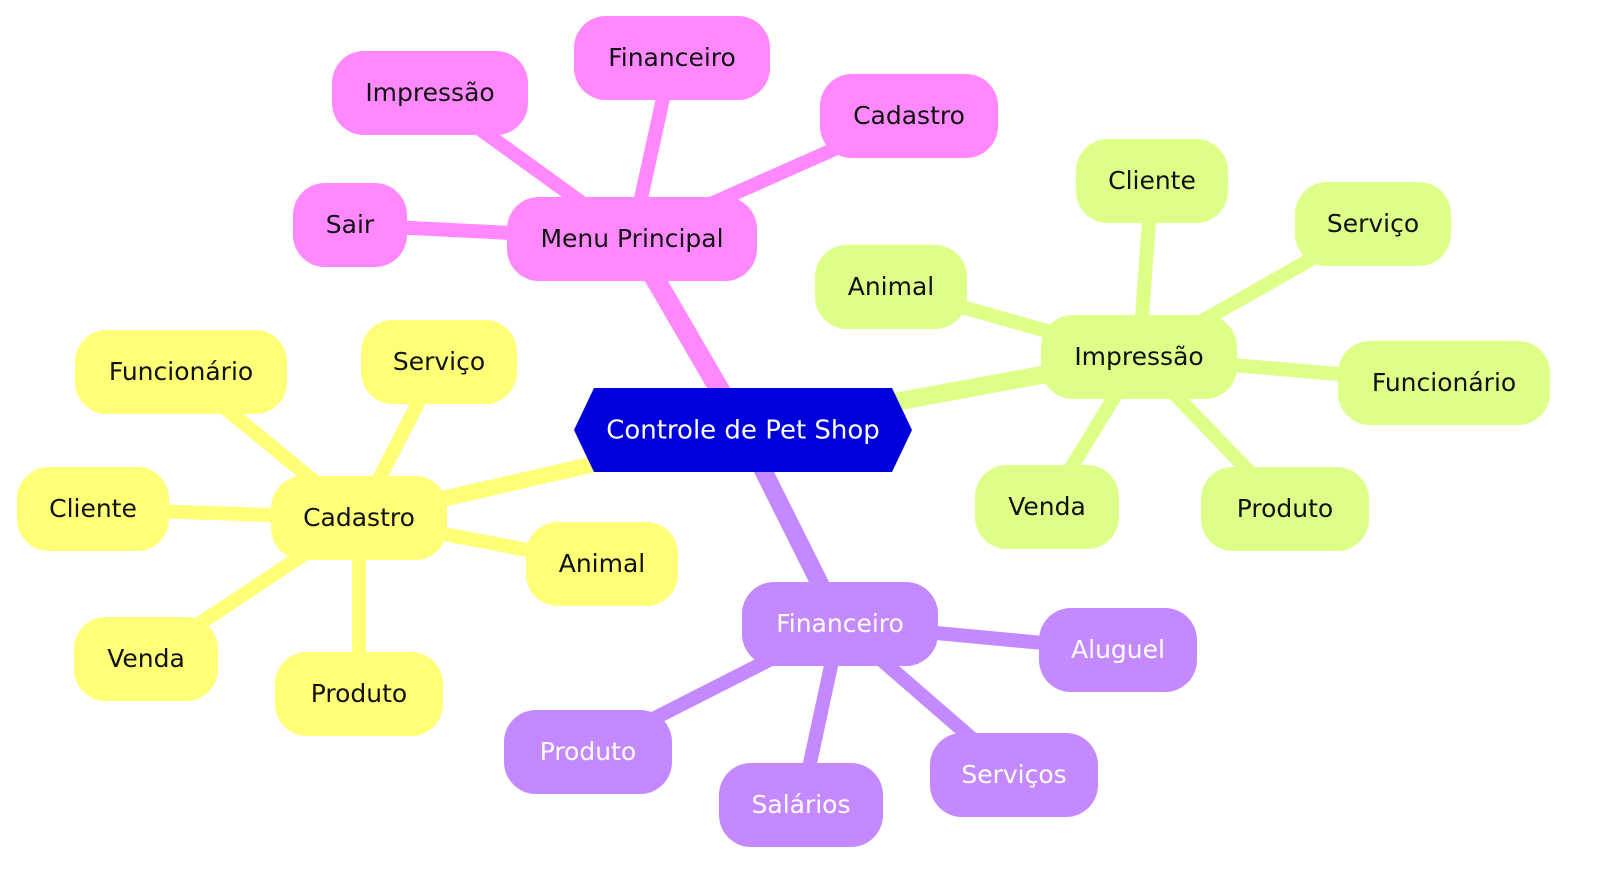 The image size is (1600, 882). I want to click on branch-node-menu-principal-box, so click(632, 239).